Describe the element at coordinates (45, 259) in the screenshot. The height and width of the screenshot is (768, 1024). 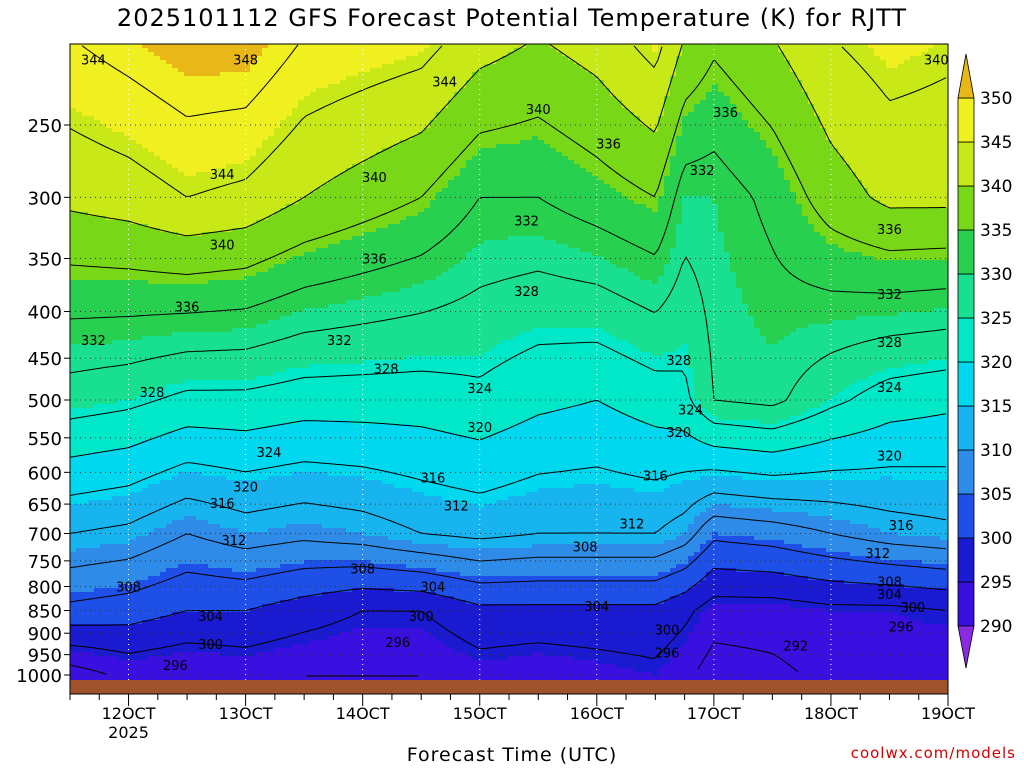
I see `y-tick-label: 350` at that location.